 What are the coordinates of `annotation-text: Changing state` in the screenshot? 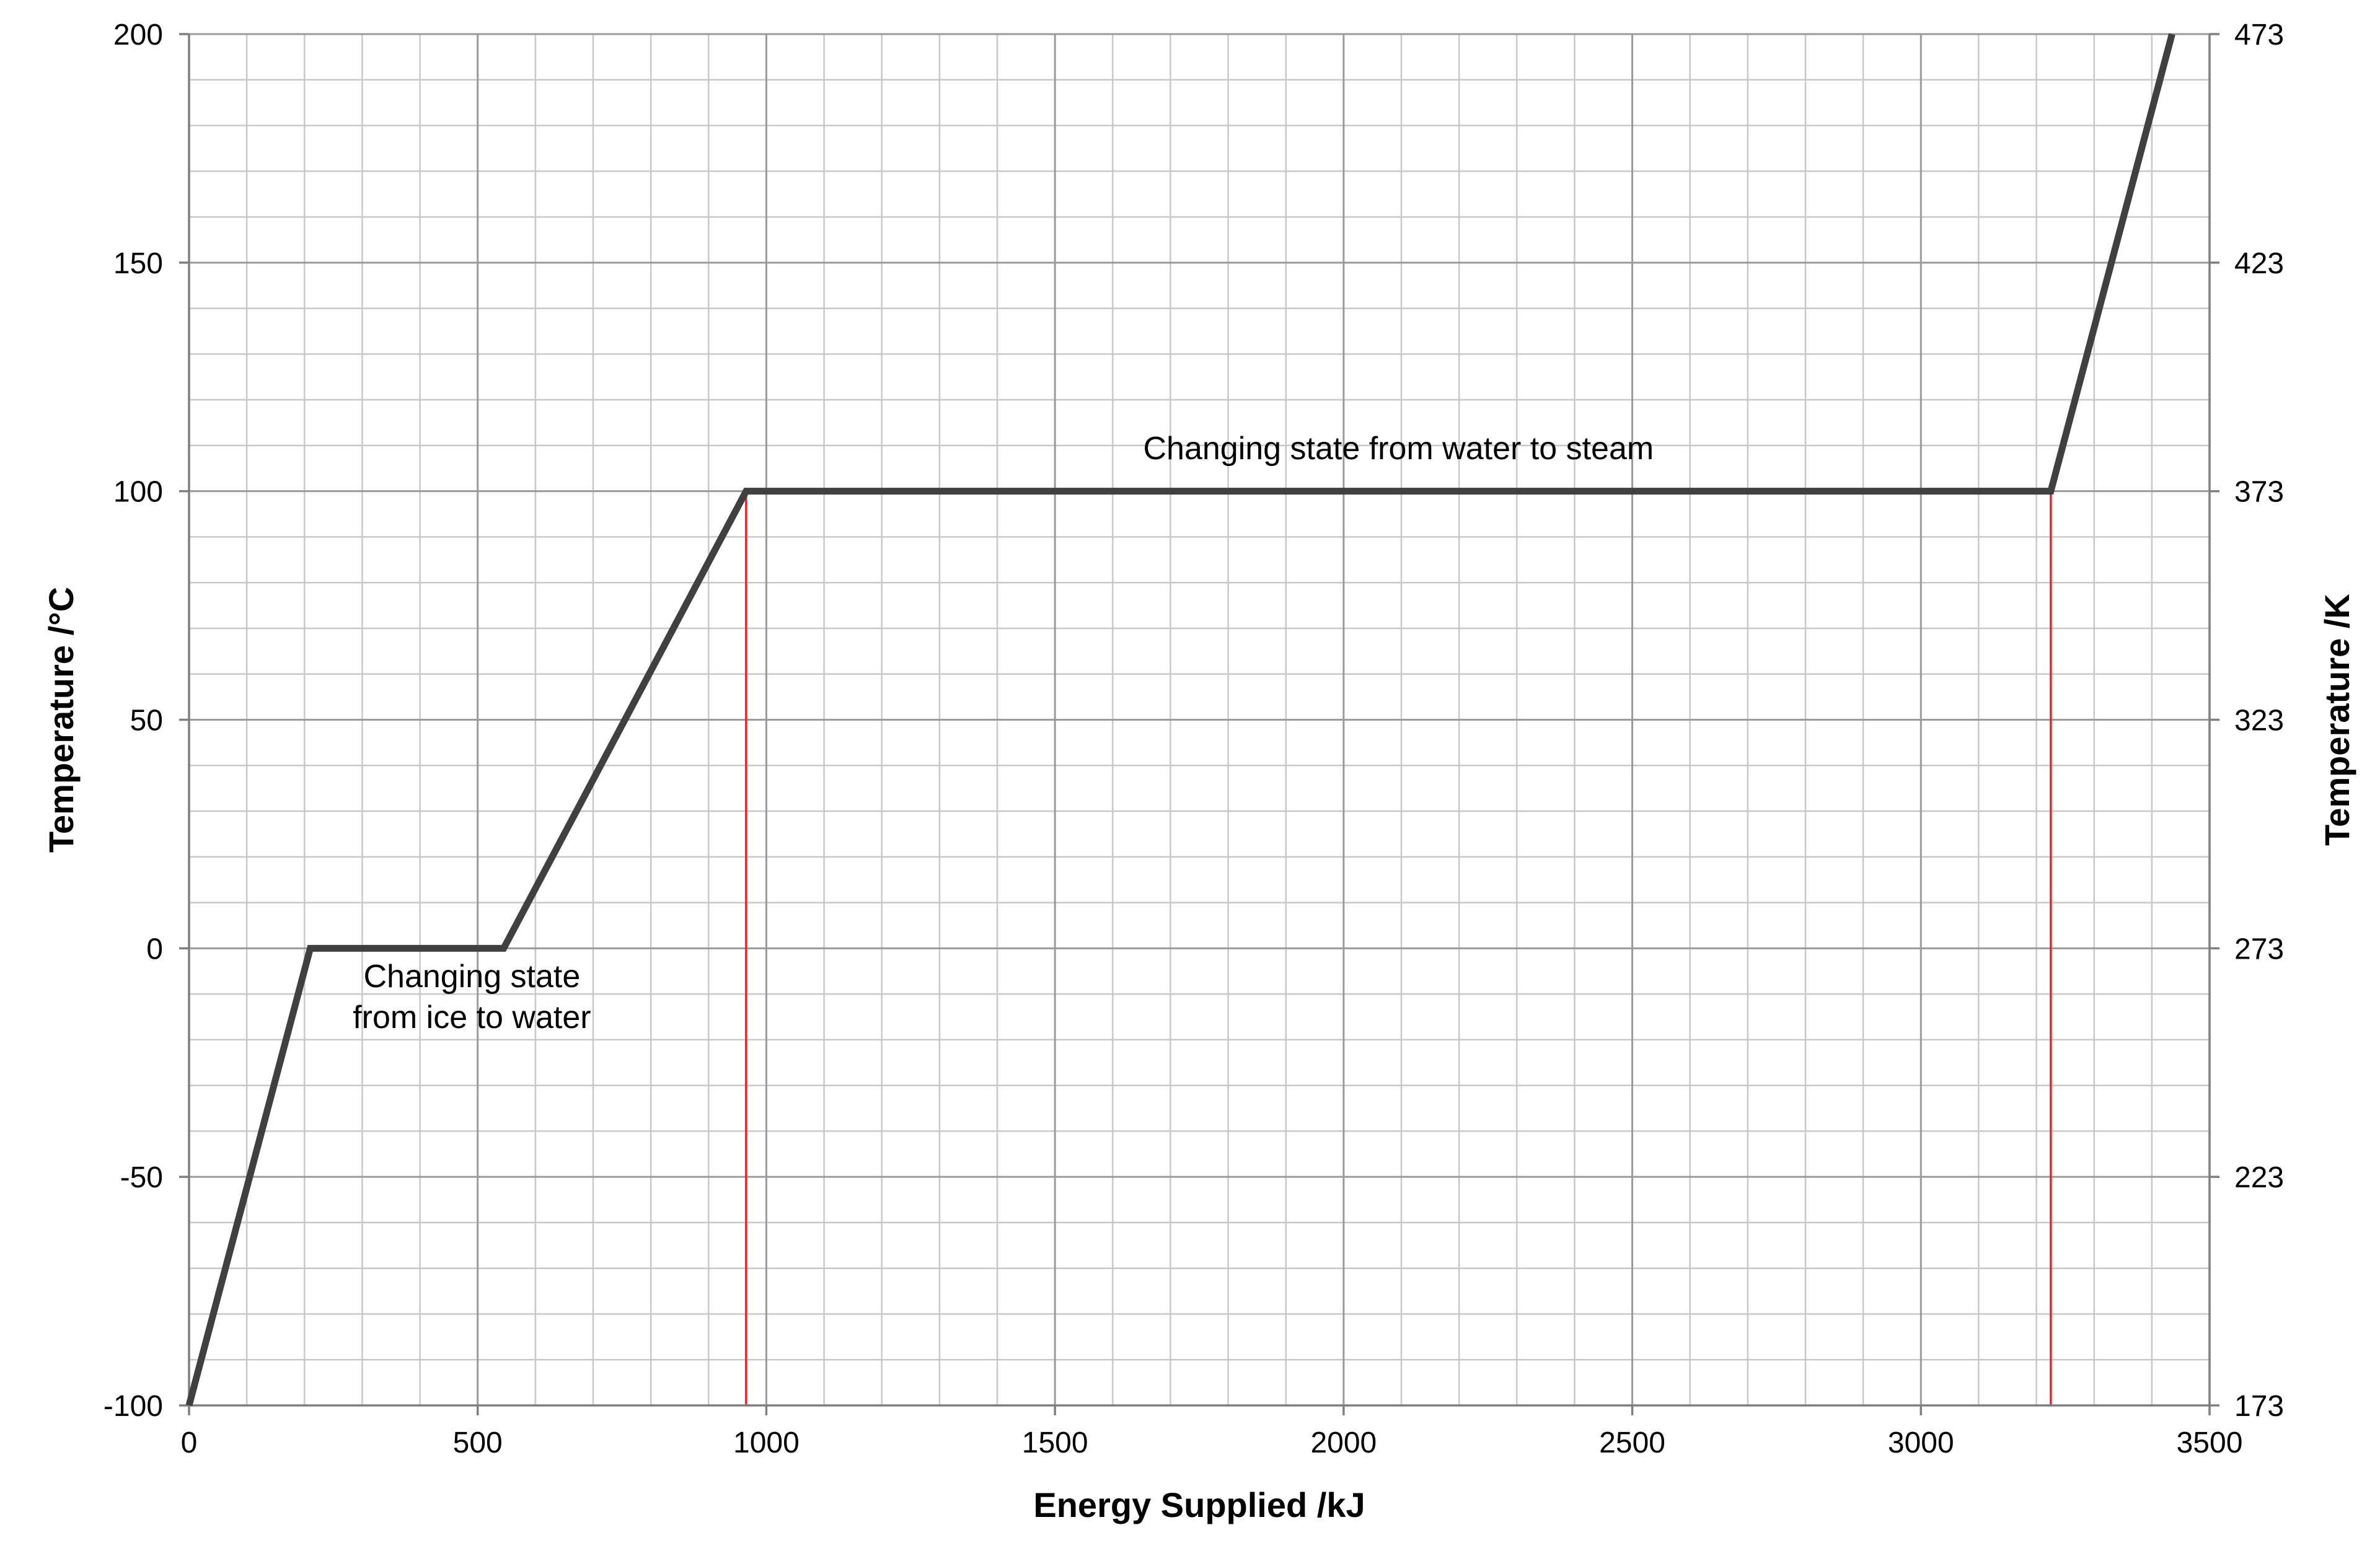 It's located at (471, 977).